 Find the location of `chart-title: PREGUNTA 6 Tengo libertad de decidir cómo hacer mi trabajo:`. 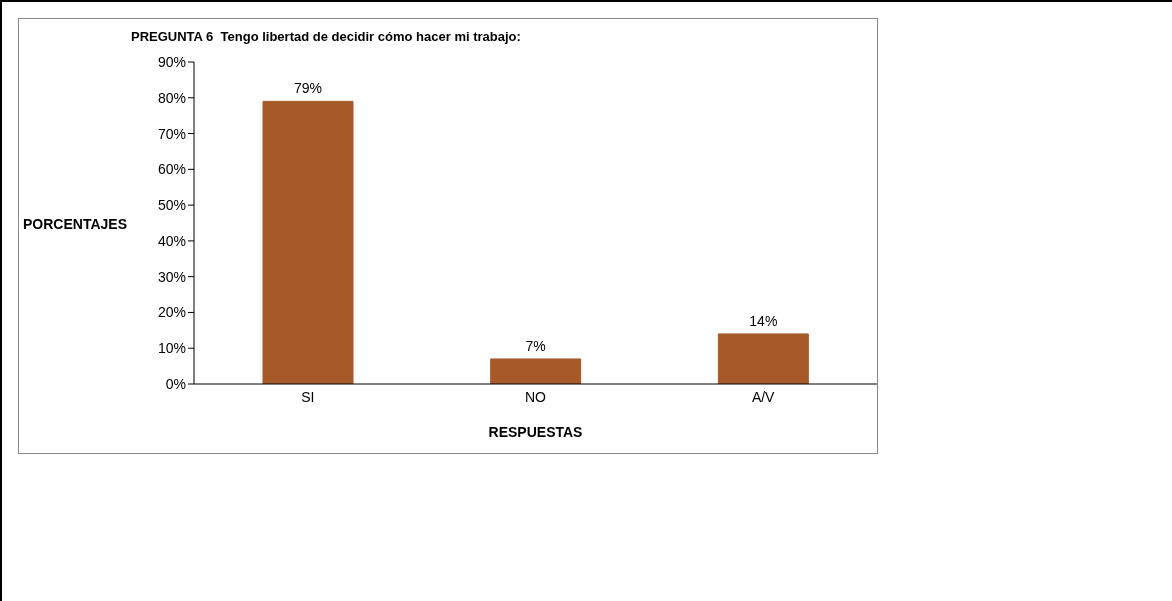

chart-title: PREGUNTA 6 Tengo libertad de decidir cómo hacer mi trabajo: is located at coordinates (326, 36).